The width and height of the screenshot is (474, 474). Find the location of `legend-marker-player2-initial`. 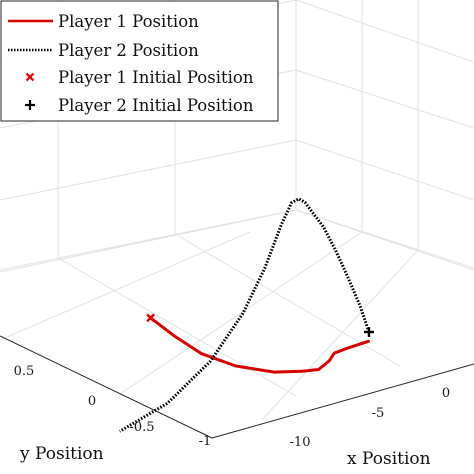

legend-marker-player2-initial is located at coordinates (30, 105).